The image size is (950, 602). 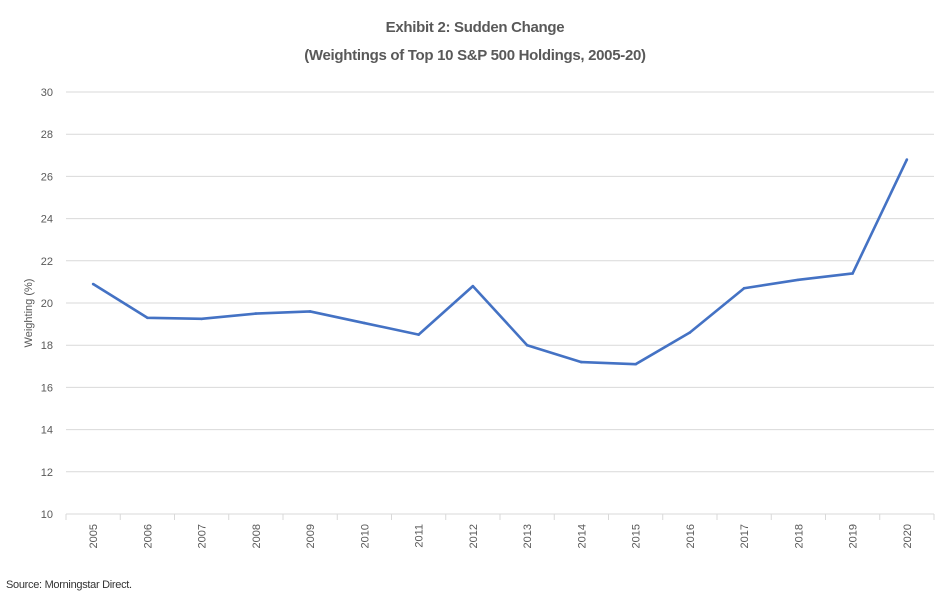 What do you see at coordinates (203, 536) in the screenshot?
I see `x-tick-label: 2007` at bounding box center [203, 536].